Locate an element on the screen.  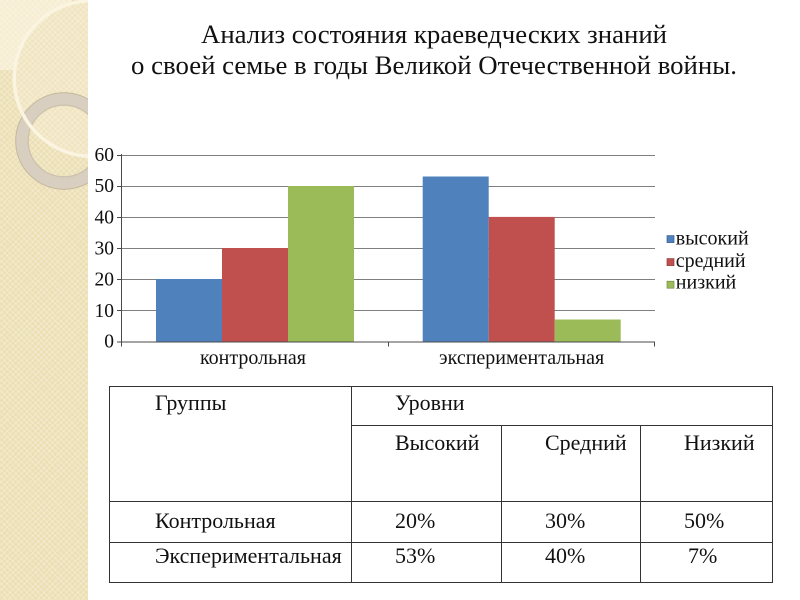
svg-text: 20 is located at coordinates (105, 280).